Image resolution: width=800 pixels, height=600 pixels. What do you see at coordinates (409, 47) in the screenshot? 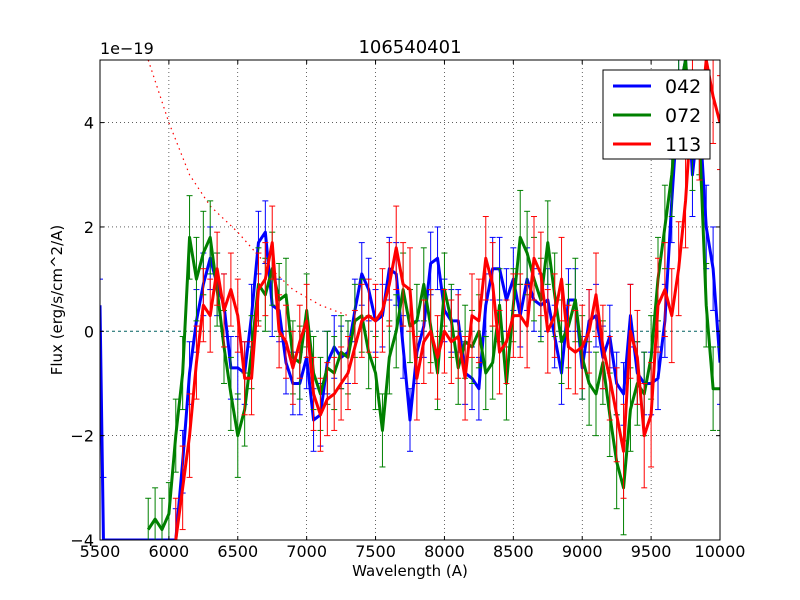
I see `chart-title: 106540401` at bounding box center [409, 47].